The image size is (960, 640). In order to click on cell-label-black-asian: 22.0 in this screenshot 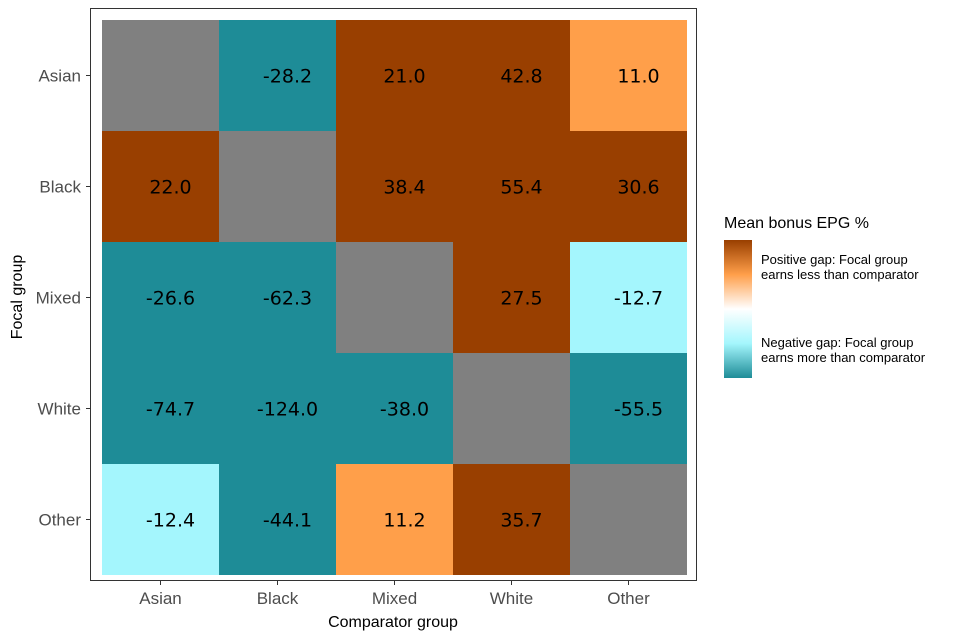, I will do `click(170, 188)`.